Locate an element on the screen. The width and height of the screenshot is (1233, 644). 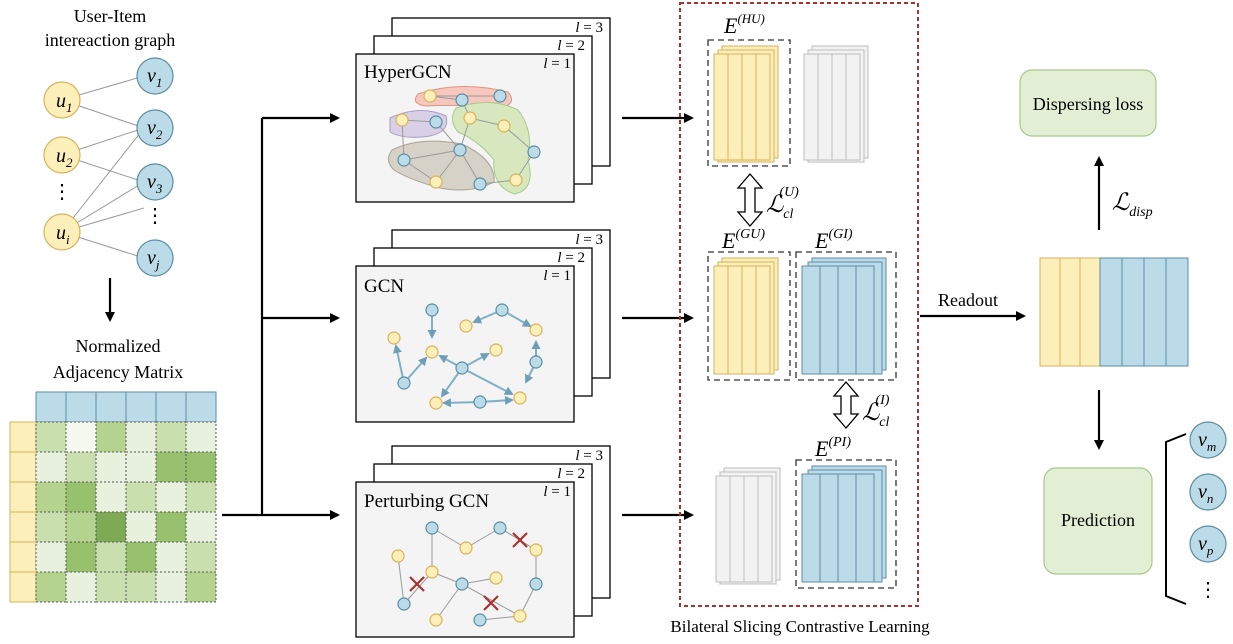
e-pi-stack is located at coordinates (844, 524).